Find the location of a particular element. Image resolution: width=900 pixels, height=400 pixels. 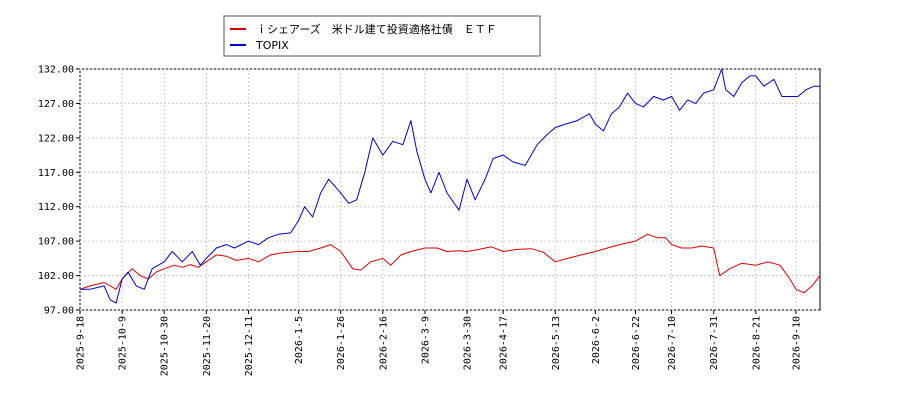

legend: ｉシェアーズ 米ドル建て投資適格社債 ＥＴＦ TOPIX is located at coordinates (382, 36).